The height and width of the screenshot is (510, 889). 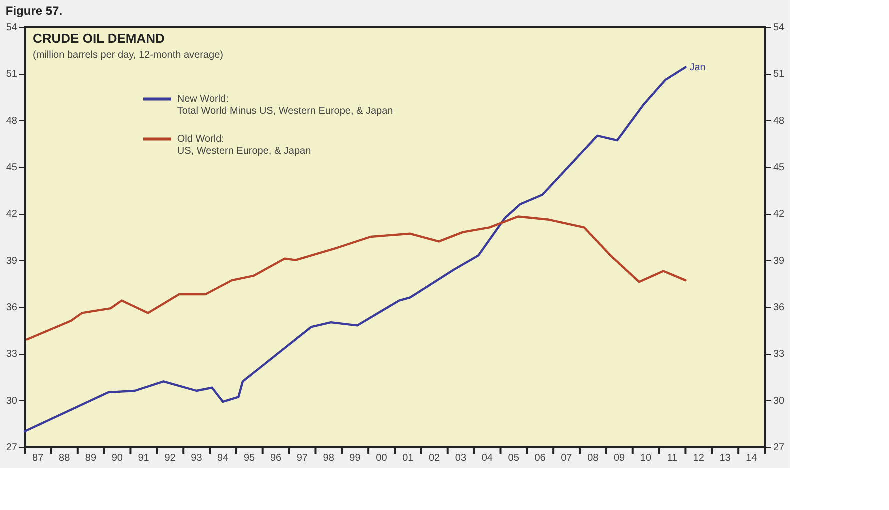 I want to click on y2-tick-label: 30, so click(x=780, y=401).